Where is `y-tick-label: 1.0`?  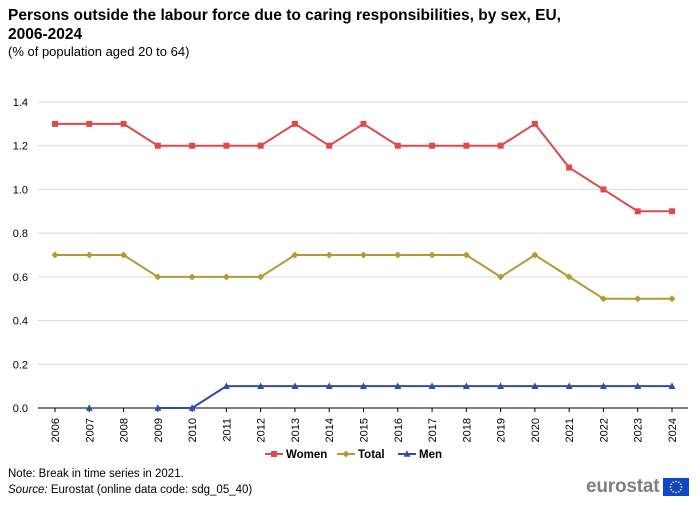 y-tick-label: 1.0 is located at coordinates (20, 190).